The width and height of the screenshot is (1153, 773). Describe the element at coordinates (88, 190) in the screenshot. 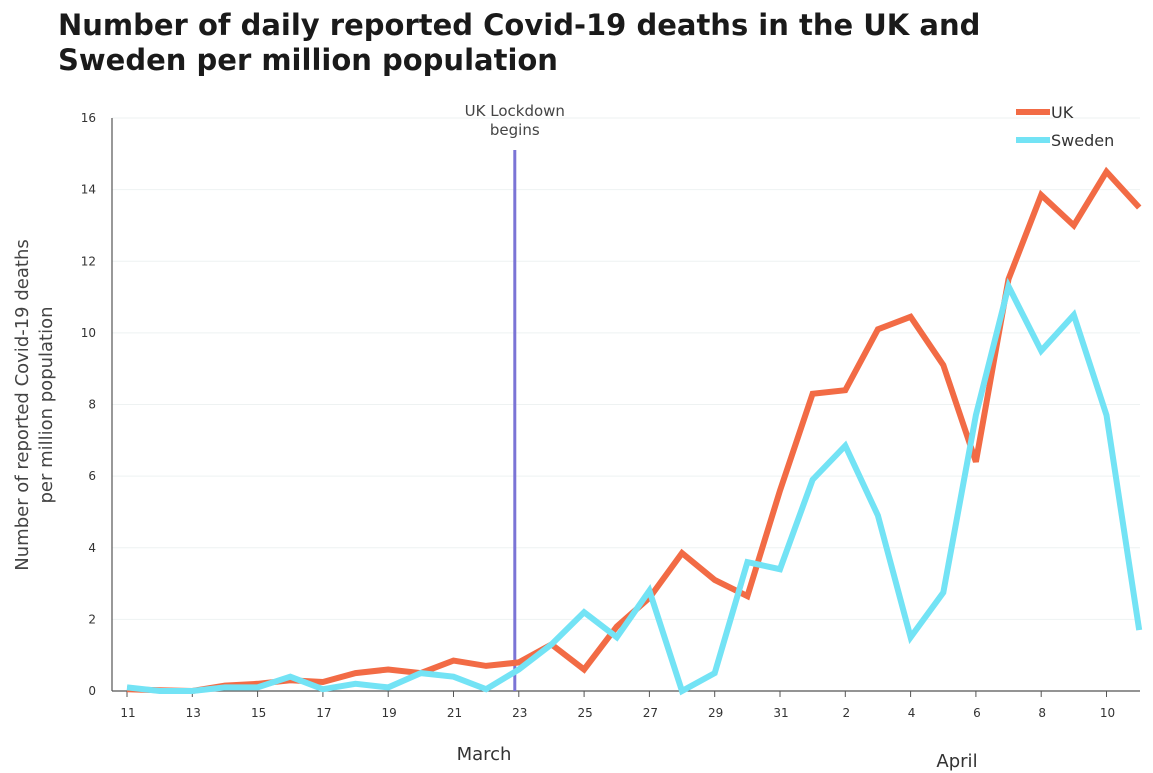

I see `y-tick-label: 14` at that location.